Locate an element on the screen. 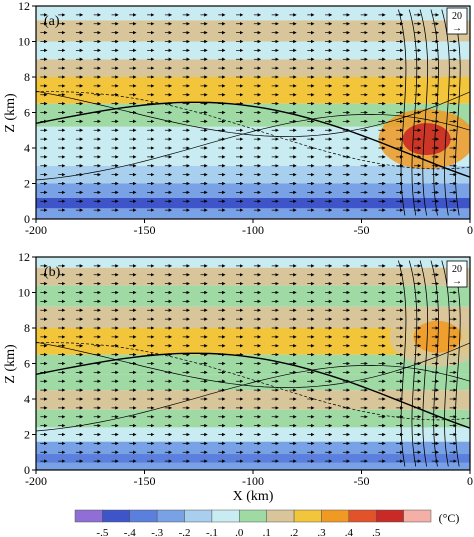 This screenshot has height=537, width=474. colorbar-tick-label: -.3 is located at coordinates (157, 532).